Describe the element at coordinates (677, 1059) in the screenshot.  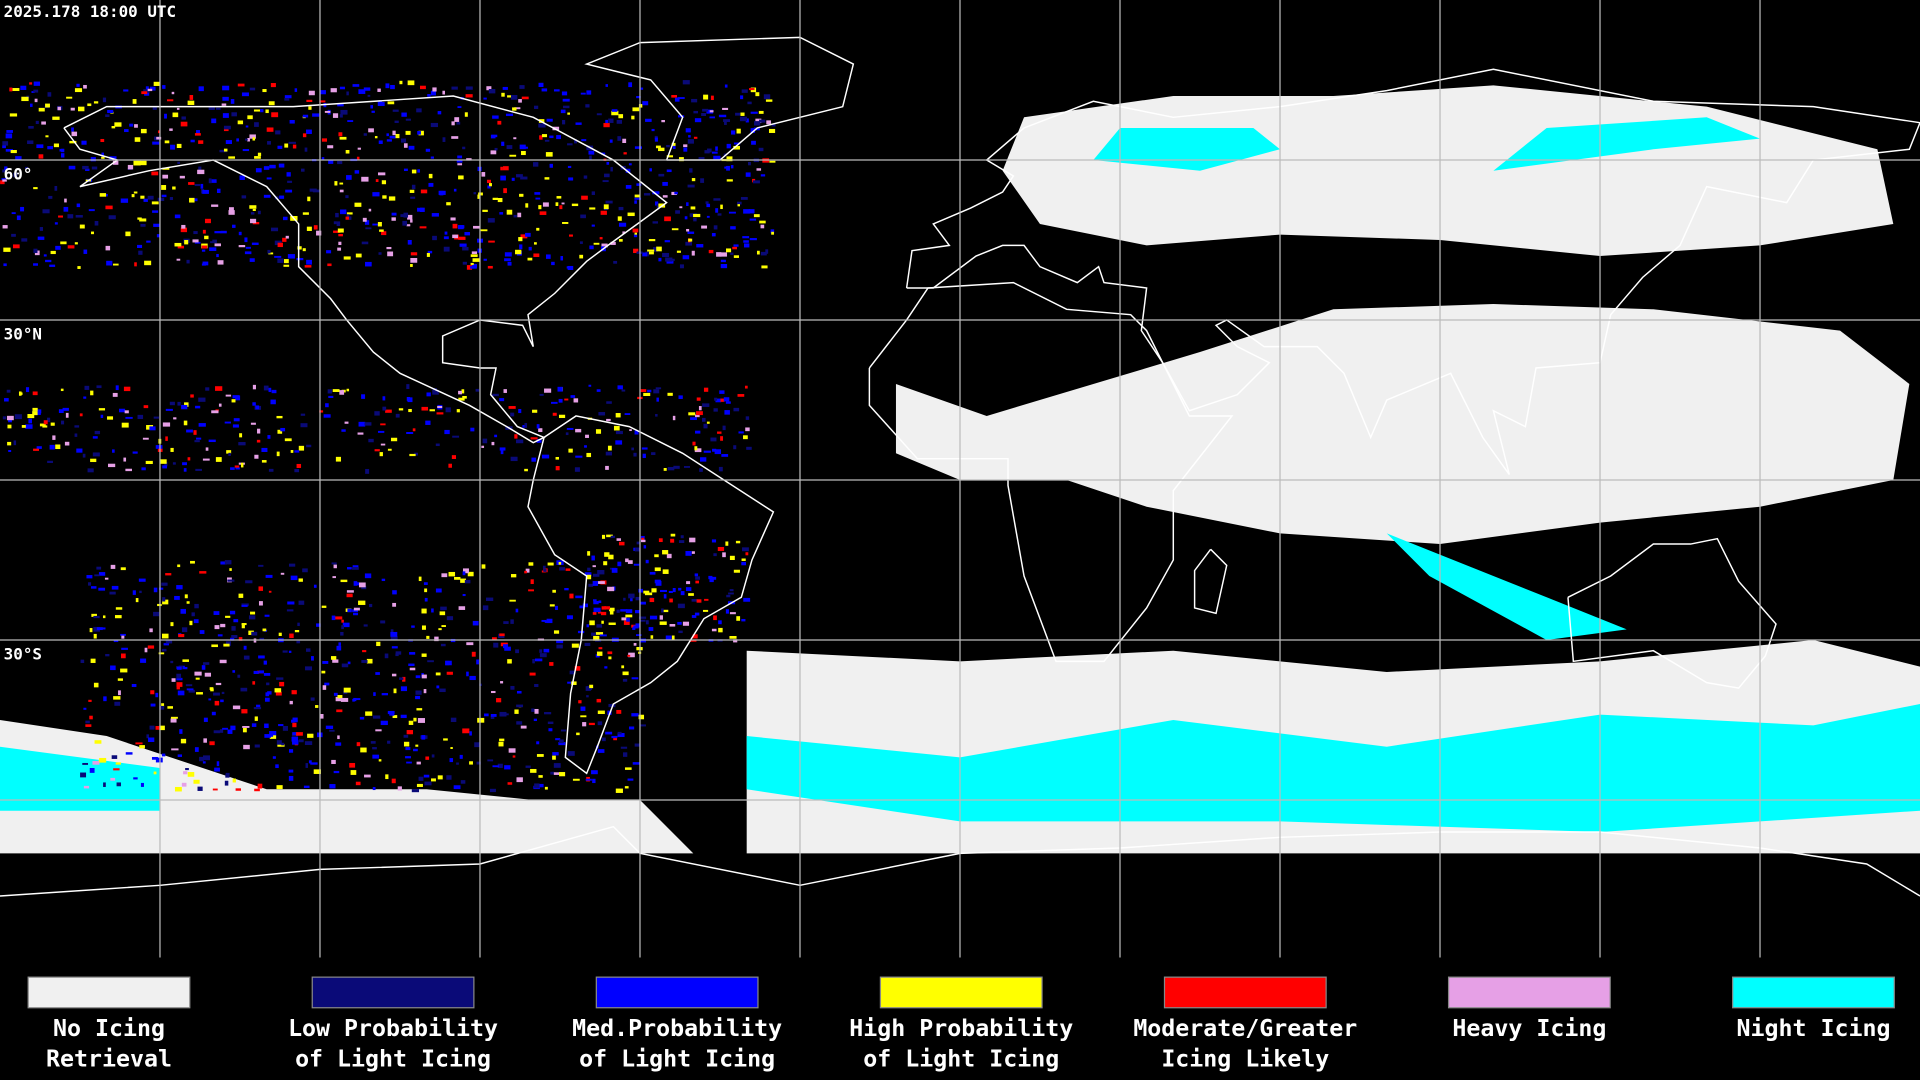
I see `legend-label: of Light Icing` at that location.